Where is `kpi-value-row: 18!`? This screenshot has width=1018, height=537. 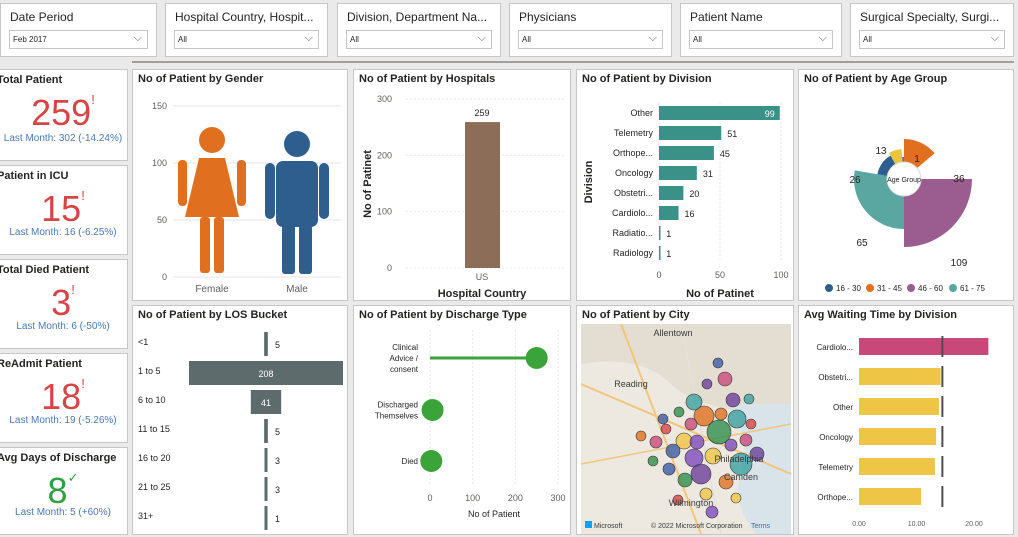
kpi-value-row: 18! is located at coordinates (63, 397).